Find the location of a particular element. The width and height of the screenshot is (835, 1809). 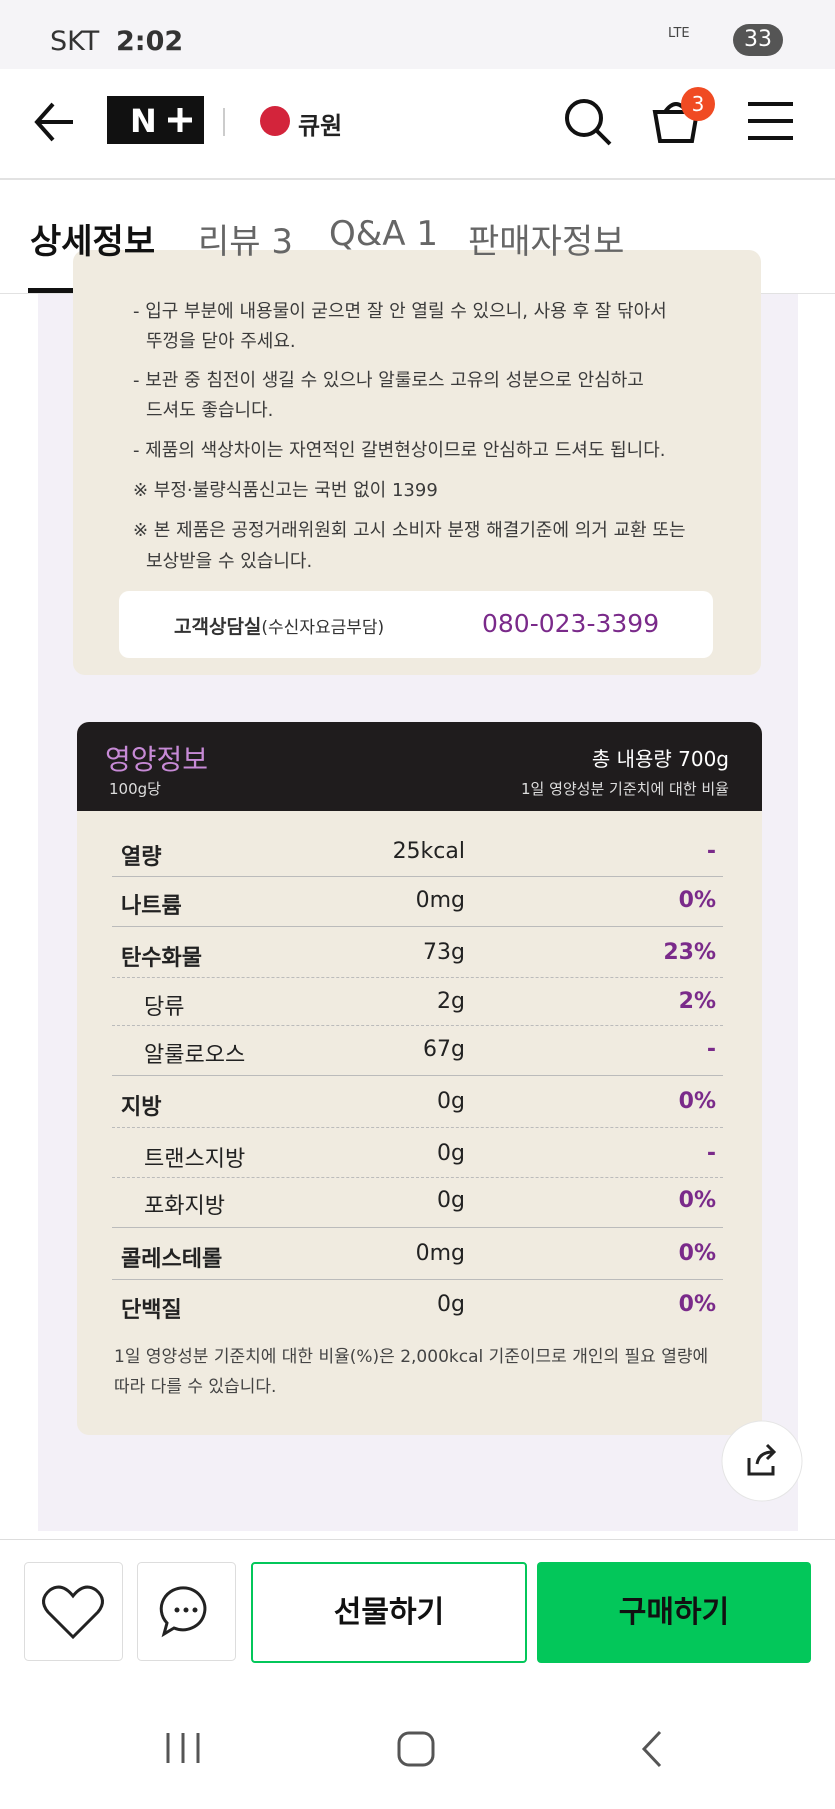

cs-label: 고객상담실(수신자요금부담) is located at coordinates (279, 625).